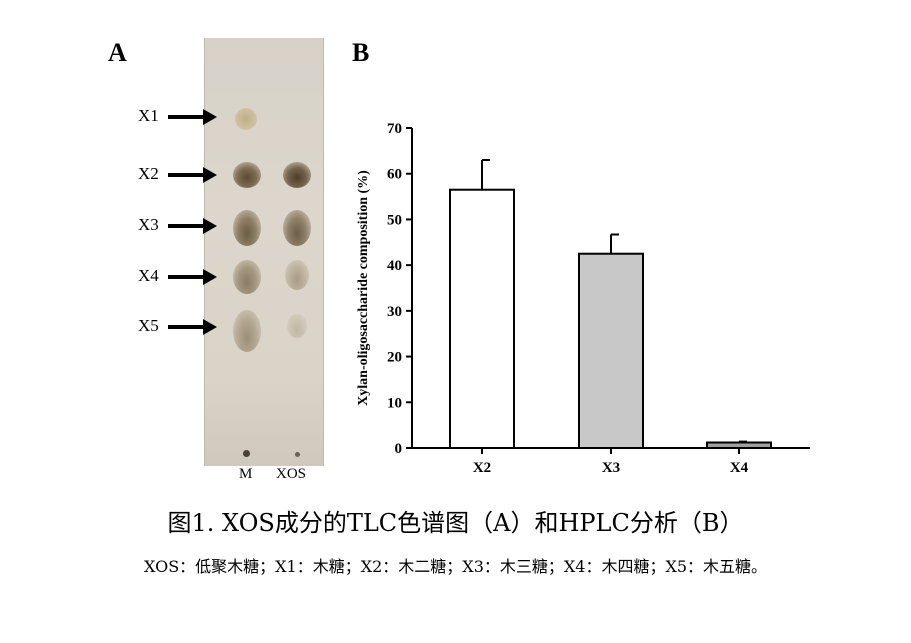 The width and height of the screenshot is (911, 643). Describe the element at coordinates (291, 474) in the screenshot. I see `lane-label-xos: XOS` at that location.